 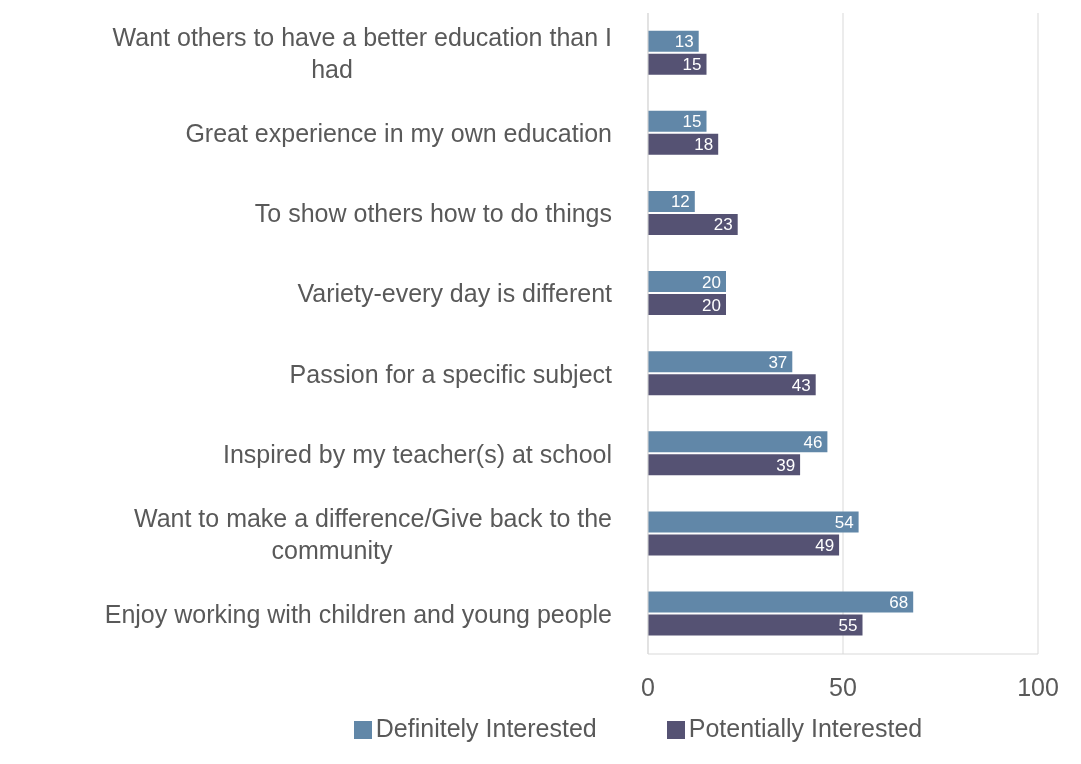 I want to click on y-tick-label: Passion for a specific subject, so click(x=451, y=373).